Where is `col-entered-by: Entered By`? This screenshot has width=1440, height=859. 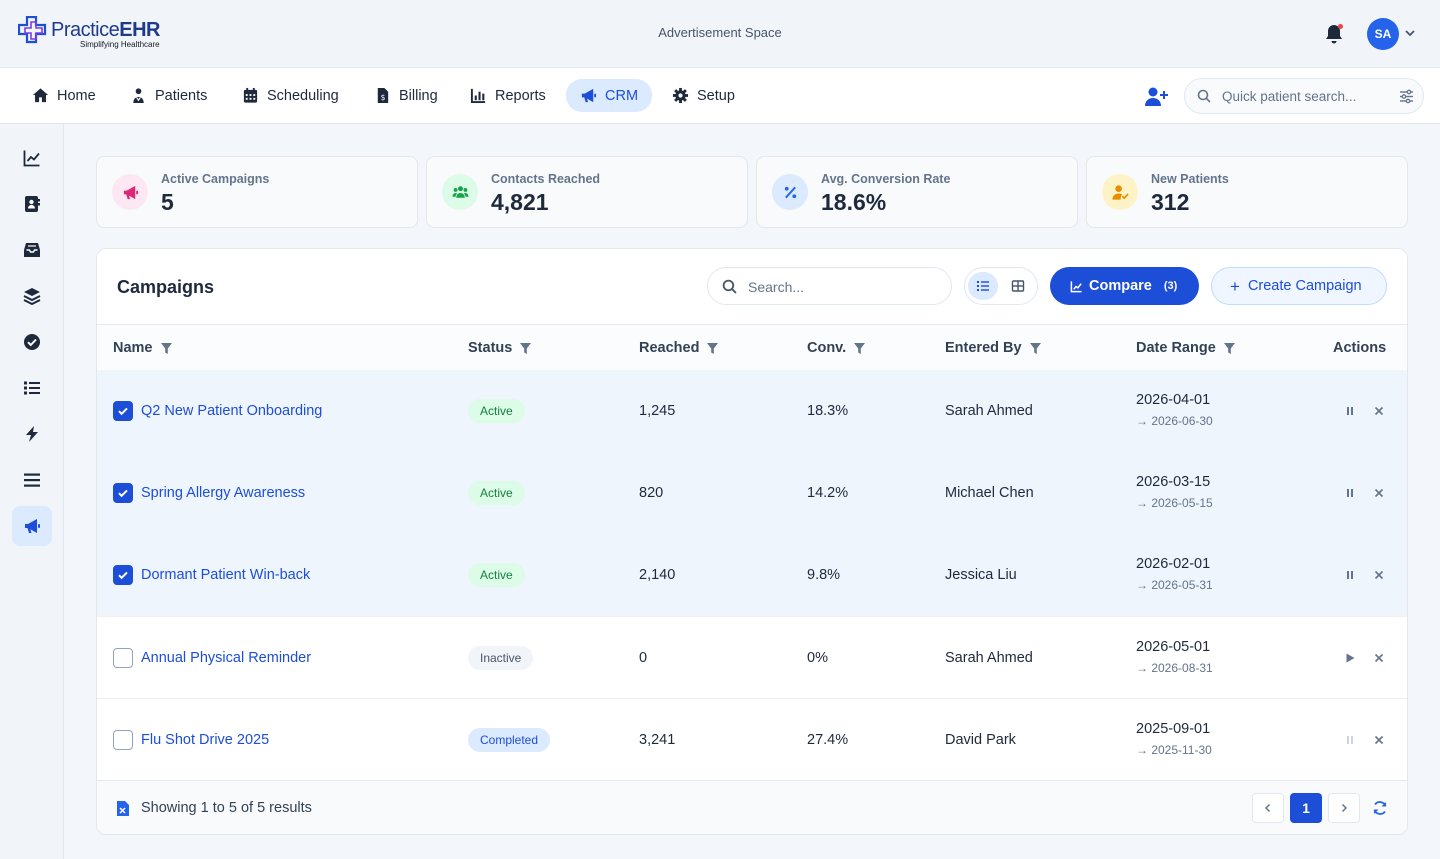 col-entered-by: Entered By is located at coordinates (993, 348).